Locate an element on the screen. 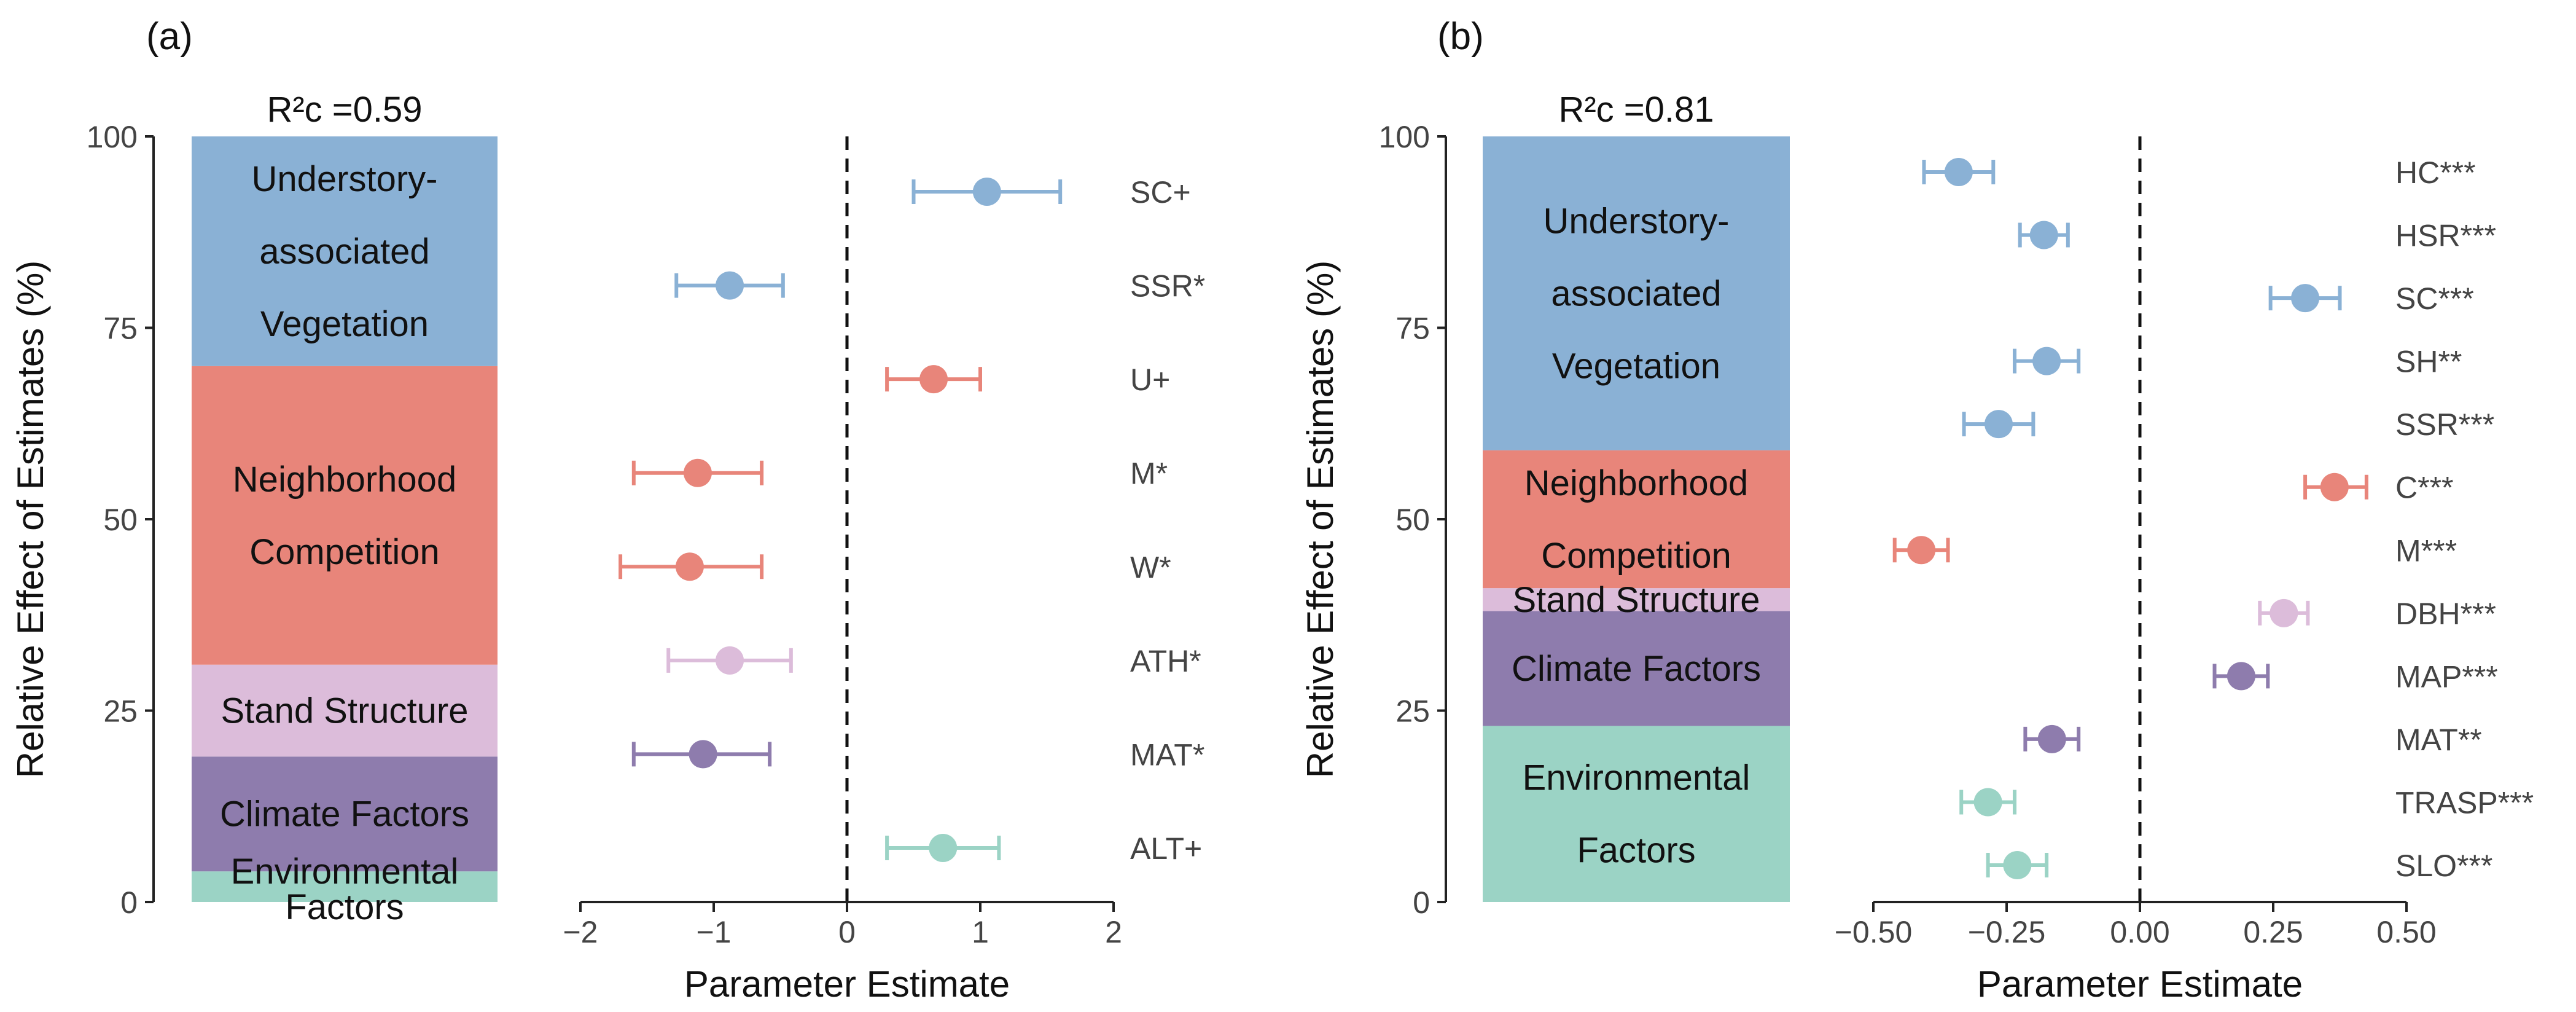 This screenshot has height=1012, width=2576. category-label: HC*** is located at coordinates (2435, 172).